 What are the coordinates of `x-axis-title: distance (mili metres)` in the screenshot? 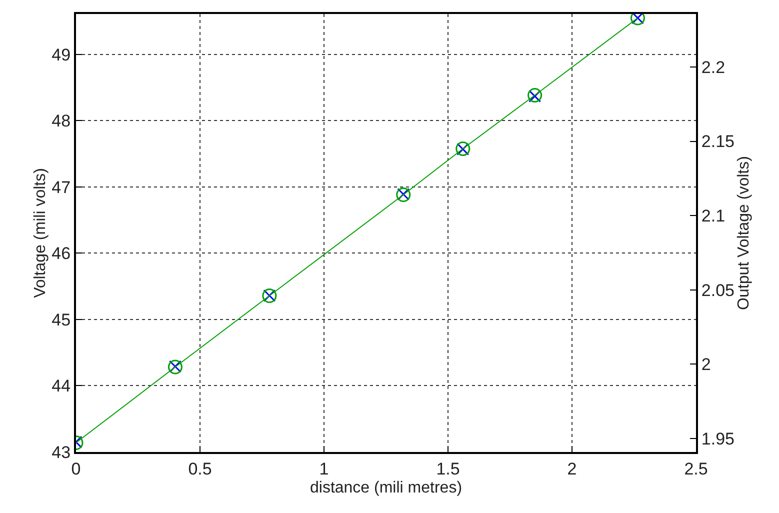 It's located at (386, 488).